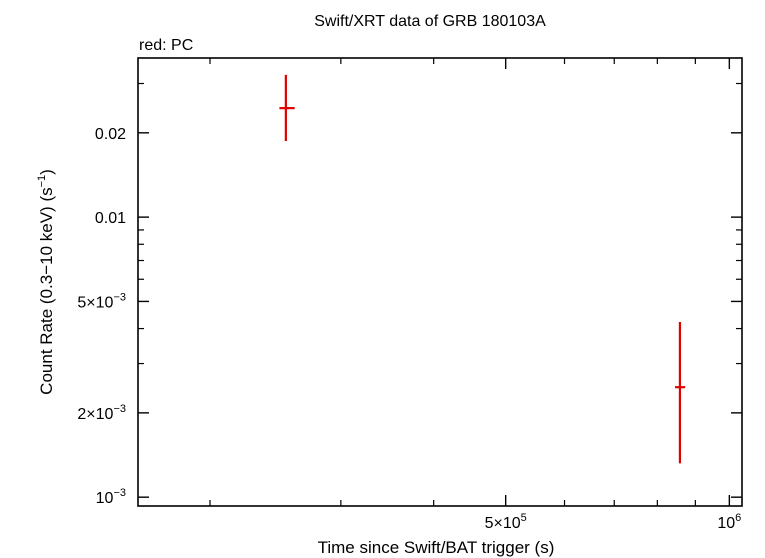 This screenshot has height=558, width=765. I want to click on y-tick-label: 2×10⁻³, so click(101, 413).